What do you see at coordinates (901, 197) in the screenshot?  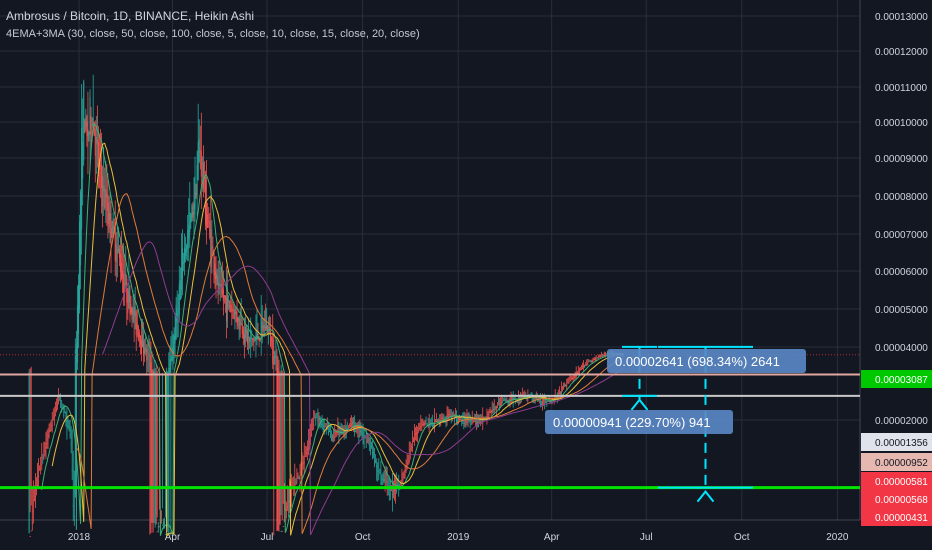 I see `y-tick-label: 0.00008000` at bounding box center [901, 197].